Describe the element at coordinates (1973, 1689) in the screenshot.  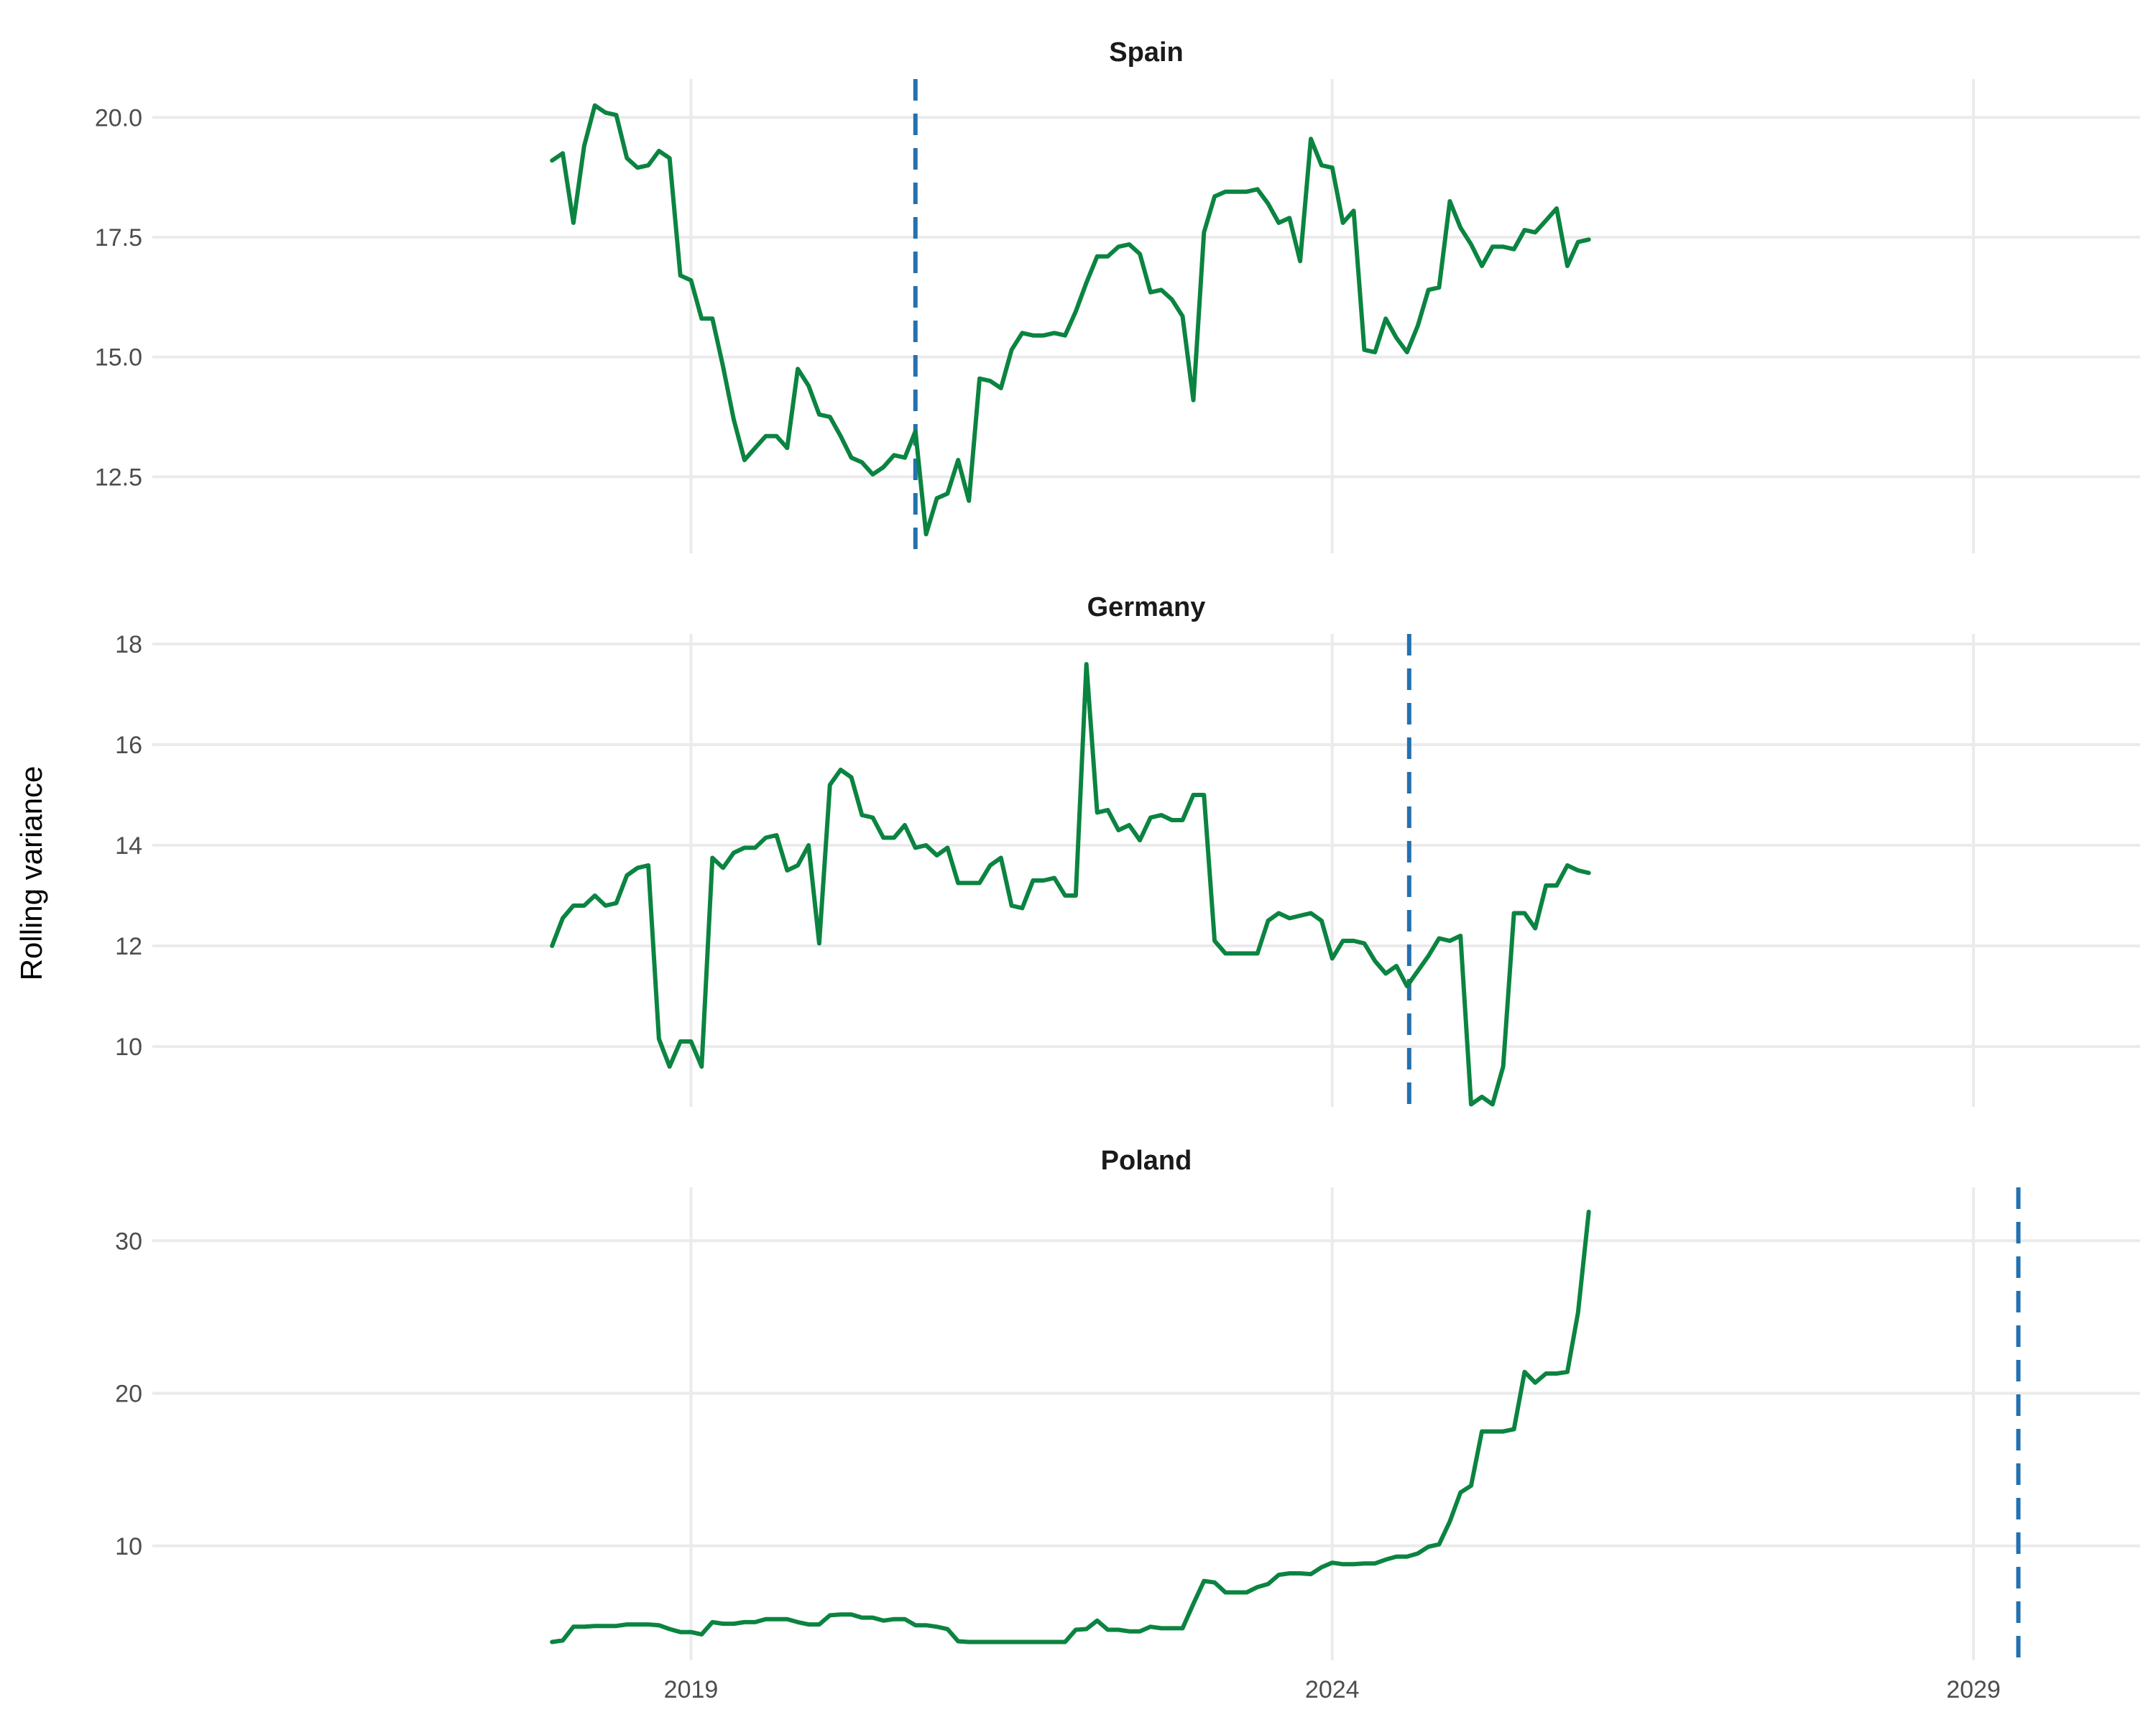
I see `x-tick-label: 2029` at that location.